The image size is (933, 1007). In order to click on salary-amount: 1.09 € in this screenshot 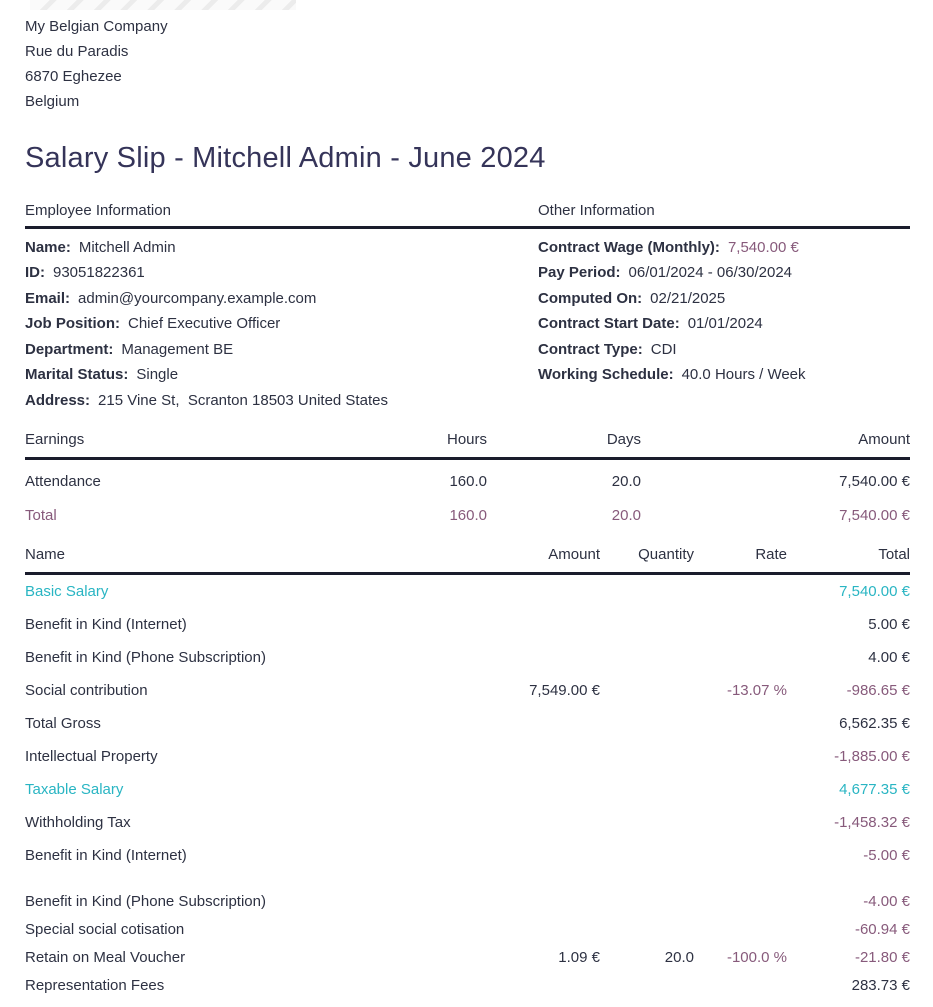, I will do `click(579, 958)`.